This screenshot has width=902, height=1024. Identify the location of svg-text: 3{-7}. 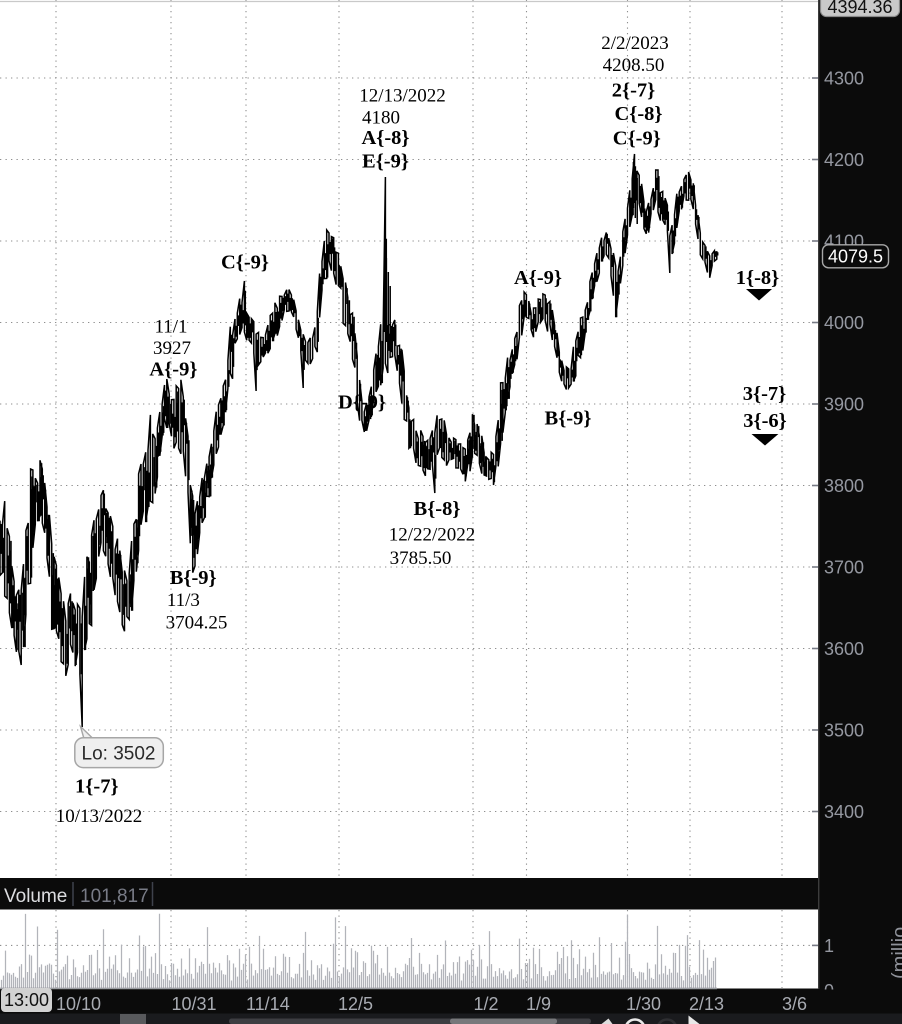
(764, 394).